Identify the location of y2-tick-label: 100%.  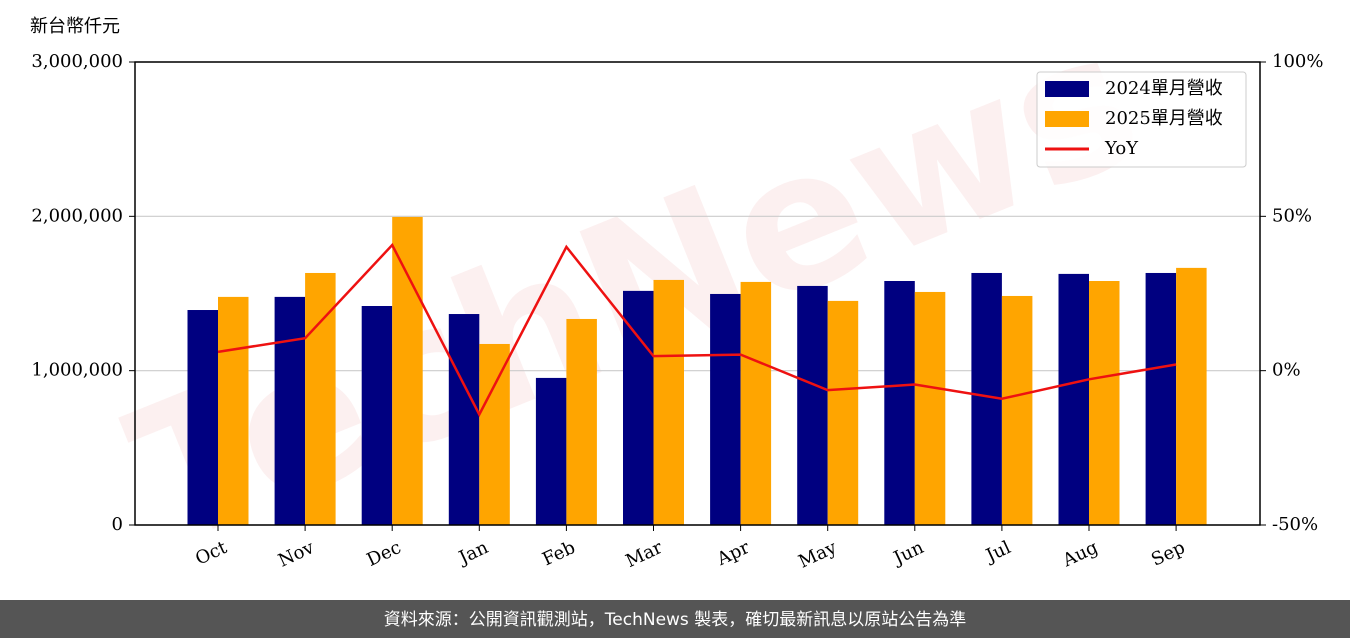
(1297, 61).